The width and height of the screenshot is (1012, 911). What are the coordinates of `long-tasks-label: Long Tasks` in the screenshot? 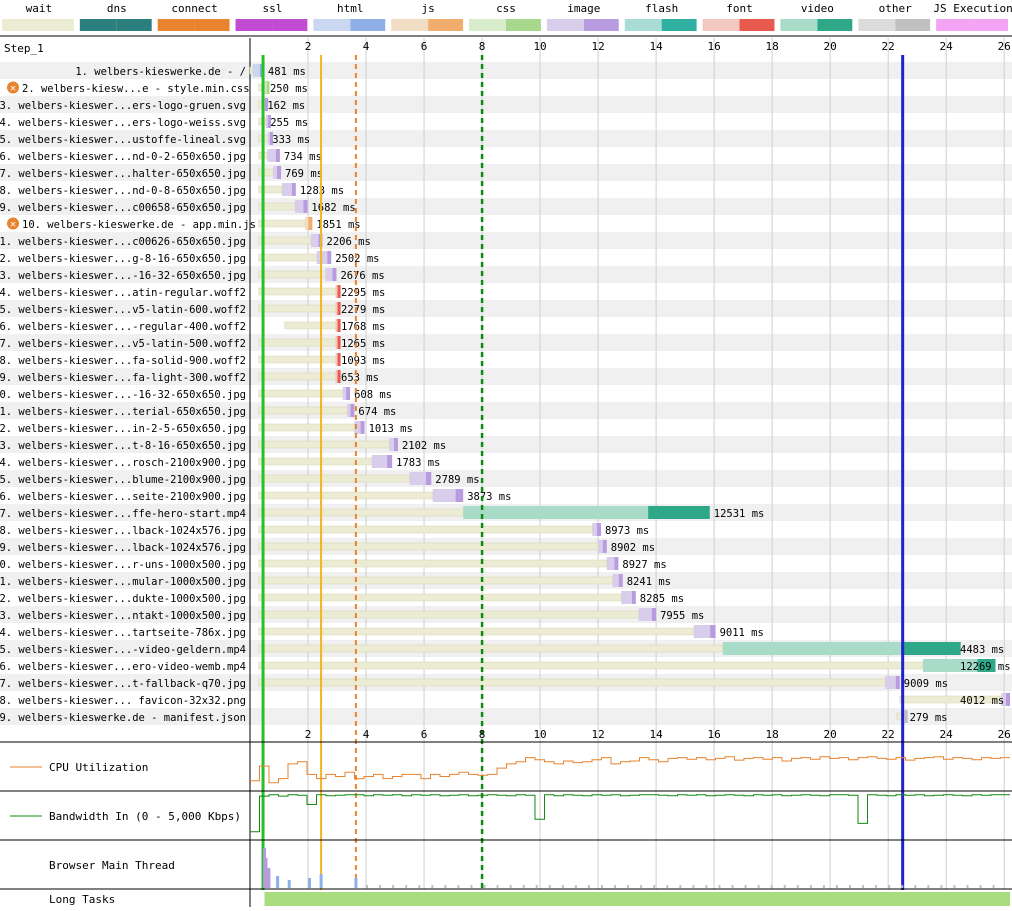 It's located at (82, 899).